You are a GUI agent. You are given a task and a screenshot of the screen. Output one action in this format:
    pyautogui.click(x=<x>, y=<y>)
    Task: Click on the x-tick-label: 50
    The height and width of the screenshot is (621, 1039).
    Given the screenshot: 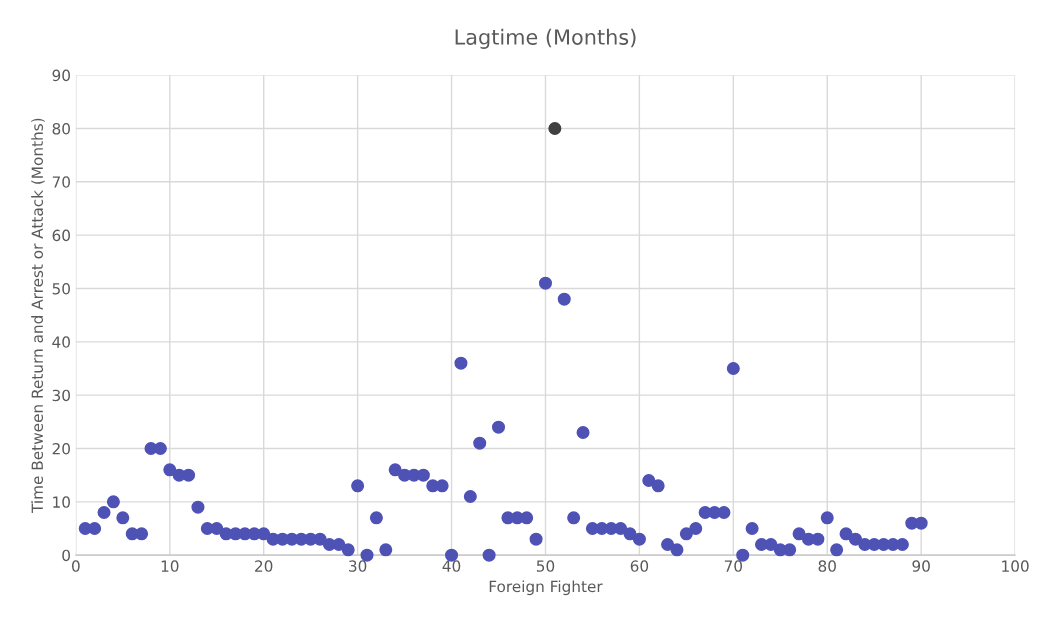 What is the action you would take?
    pyautogui.click(x=545, y=566)
    